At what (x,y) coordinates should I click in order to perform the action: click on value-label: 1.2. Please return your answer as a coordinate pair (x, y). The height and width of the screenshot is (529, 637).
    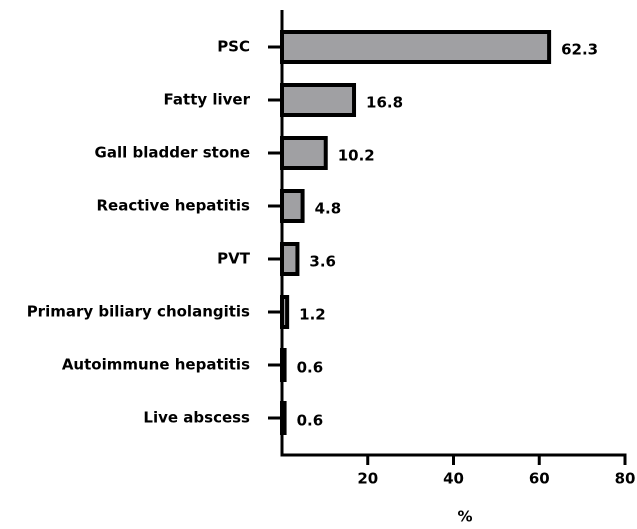
    Looking at the image, I should click on (312, 315).